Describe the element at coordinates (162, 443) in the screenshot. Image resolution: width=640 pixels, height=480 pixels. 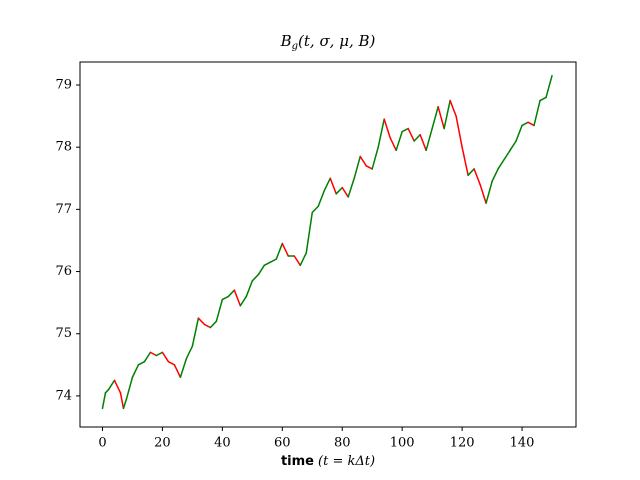
I see `x-tick-label: 20` at that location.